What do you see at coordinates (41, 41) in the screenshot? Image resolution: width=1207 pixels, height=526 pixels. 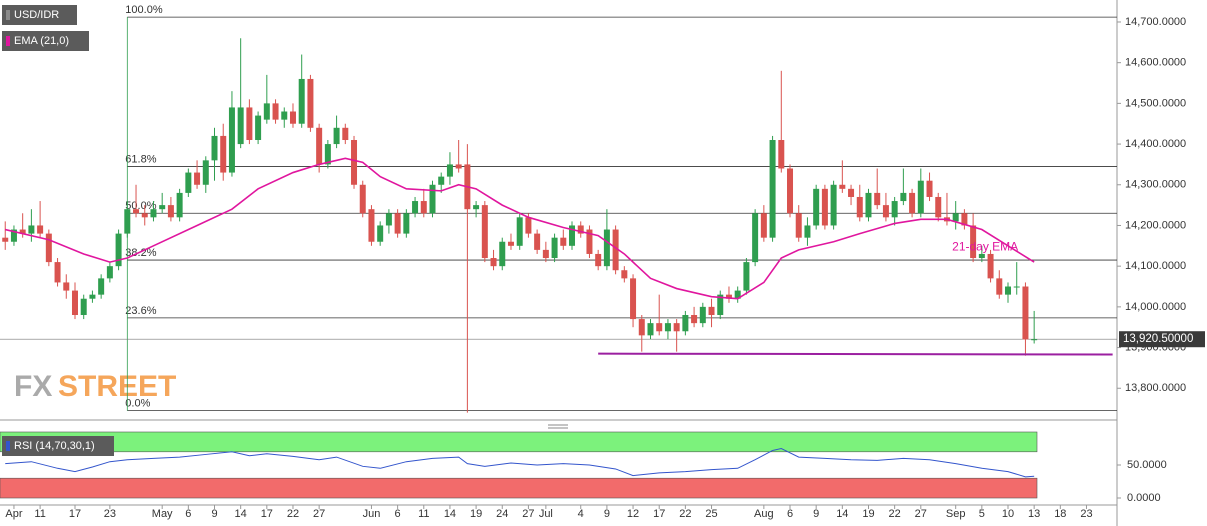 I see `legend-label: EMA (21,0)` at bounding box center [41, 41].